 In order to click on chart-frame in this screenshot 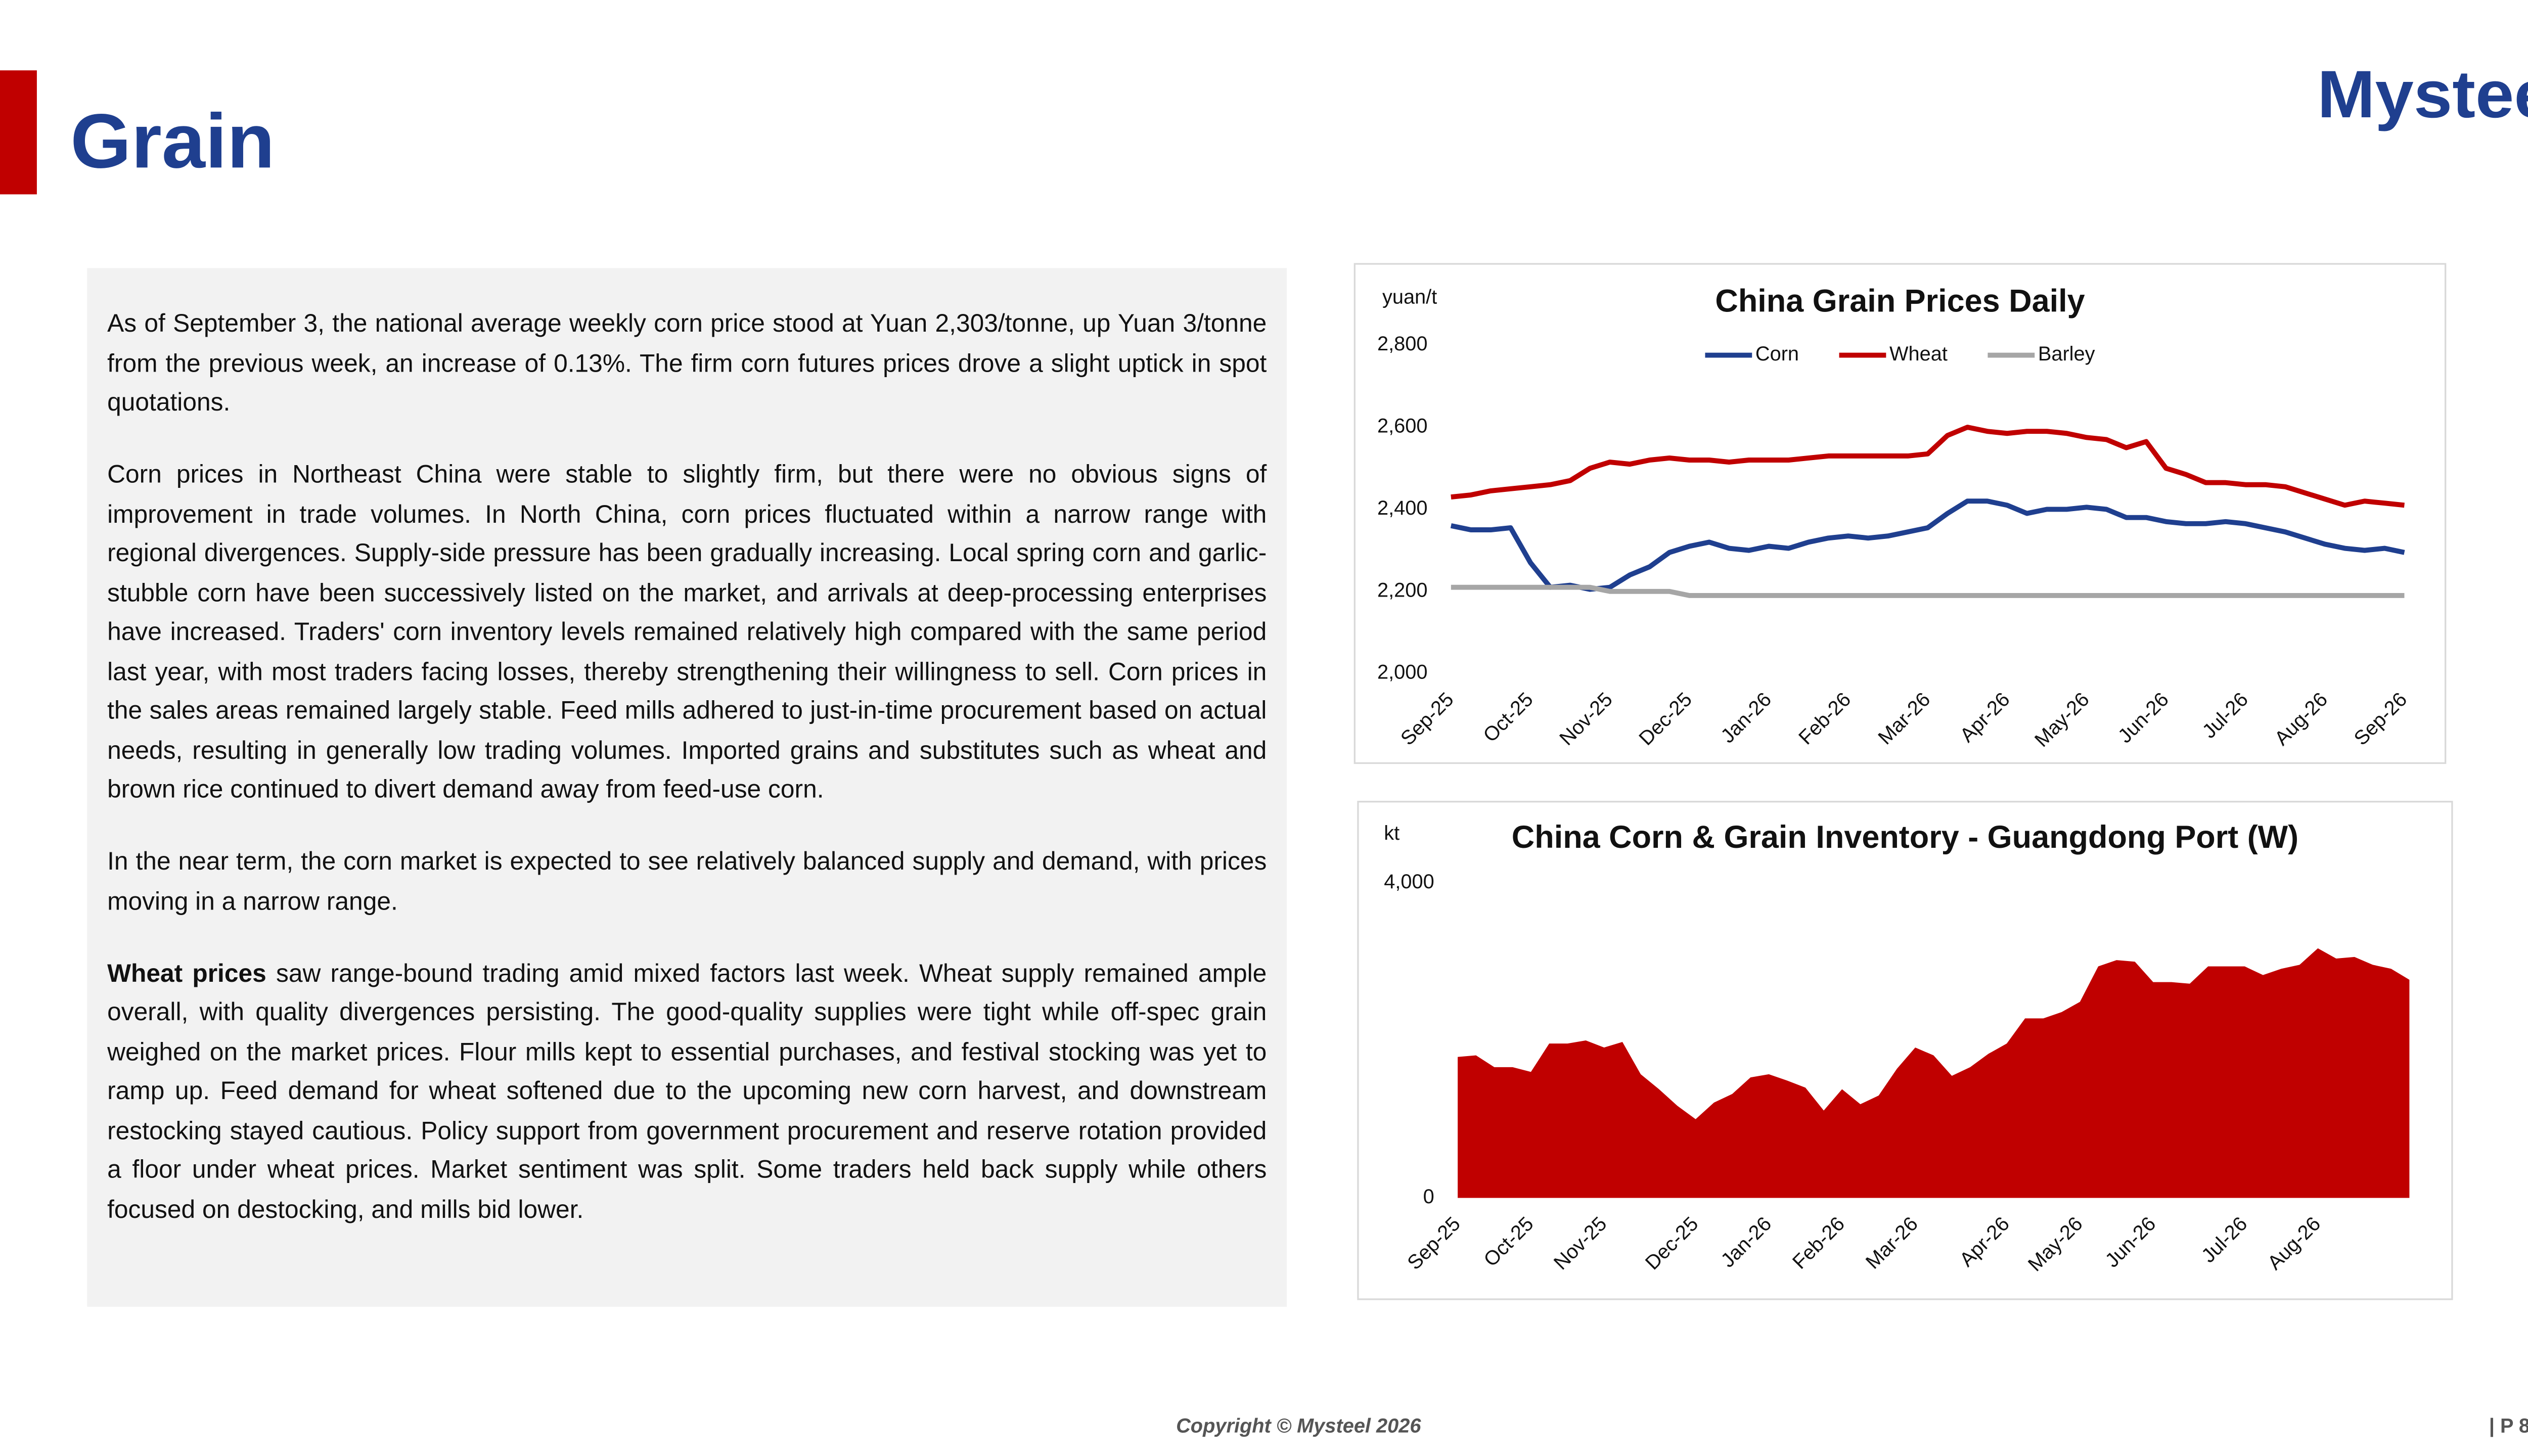, I will do `click(1900, 513)`.